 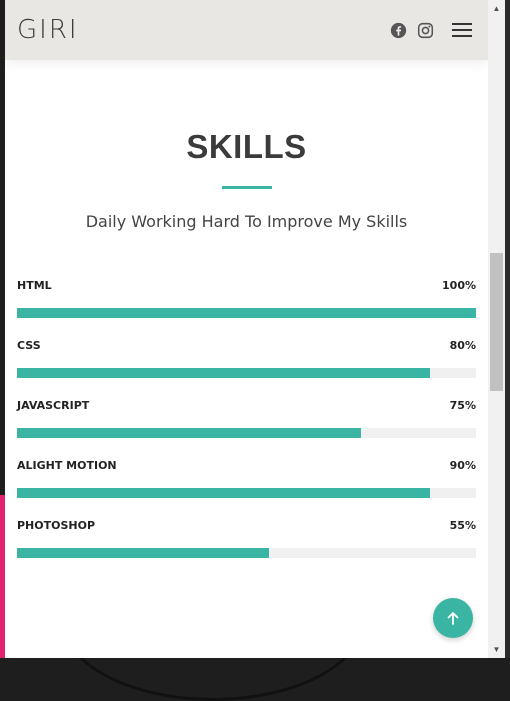 I want to click on hamburger-menu-icon, so click(x=462, y=30).